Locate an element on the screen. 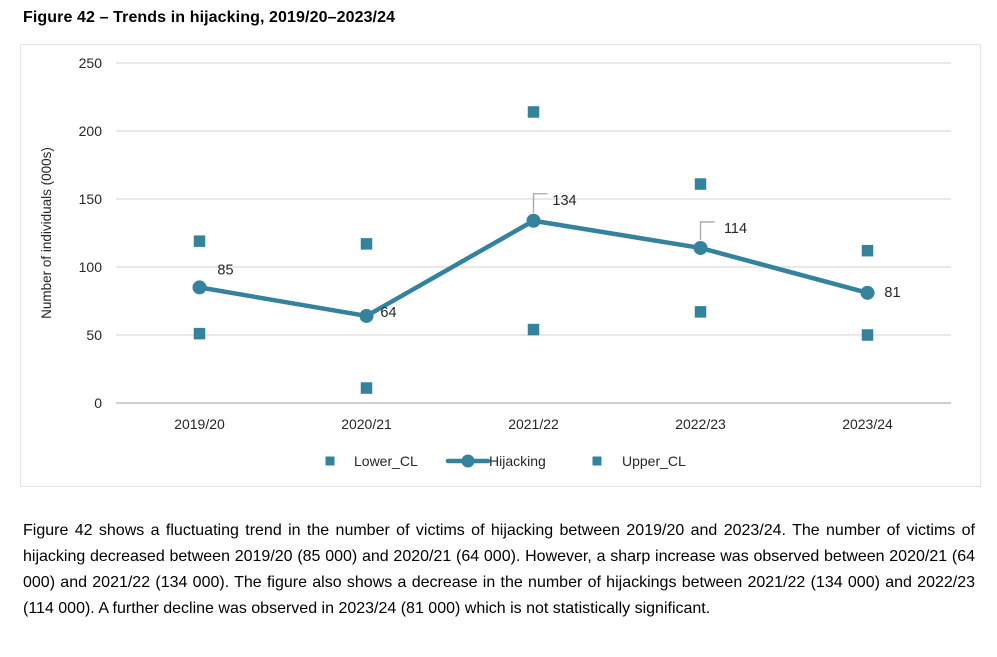  x-category-label: 2020/21 is located at coordinates (366, 424).